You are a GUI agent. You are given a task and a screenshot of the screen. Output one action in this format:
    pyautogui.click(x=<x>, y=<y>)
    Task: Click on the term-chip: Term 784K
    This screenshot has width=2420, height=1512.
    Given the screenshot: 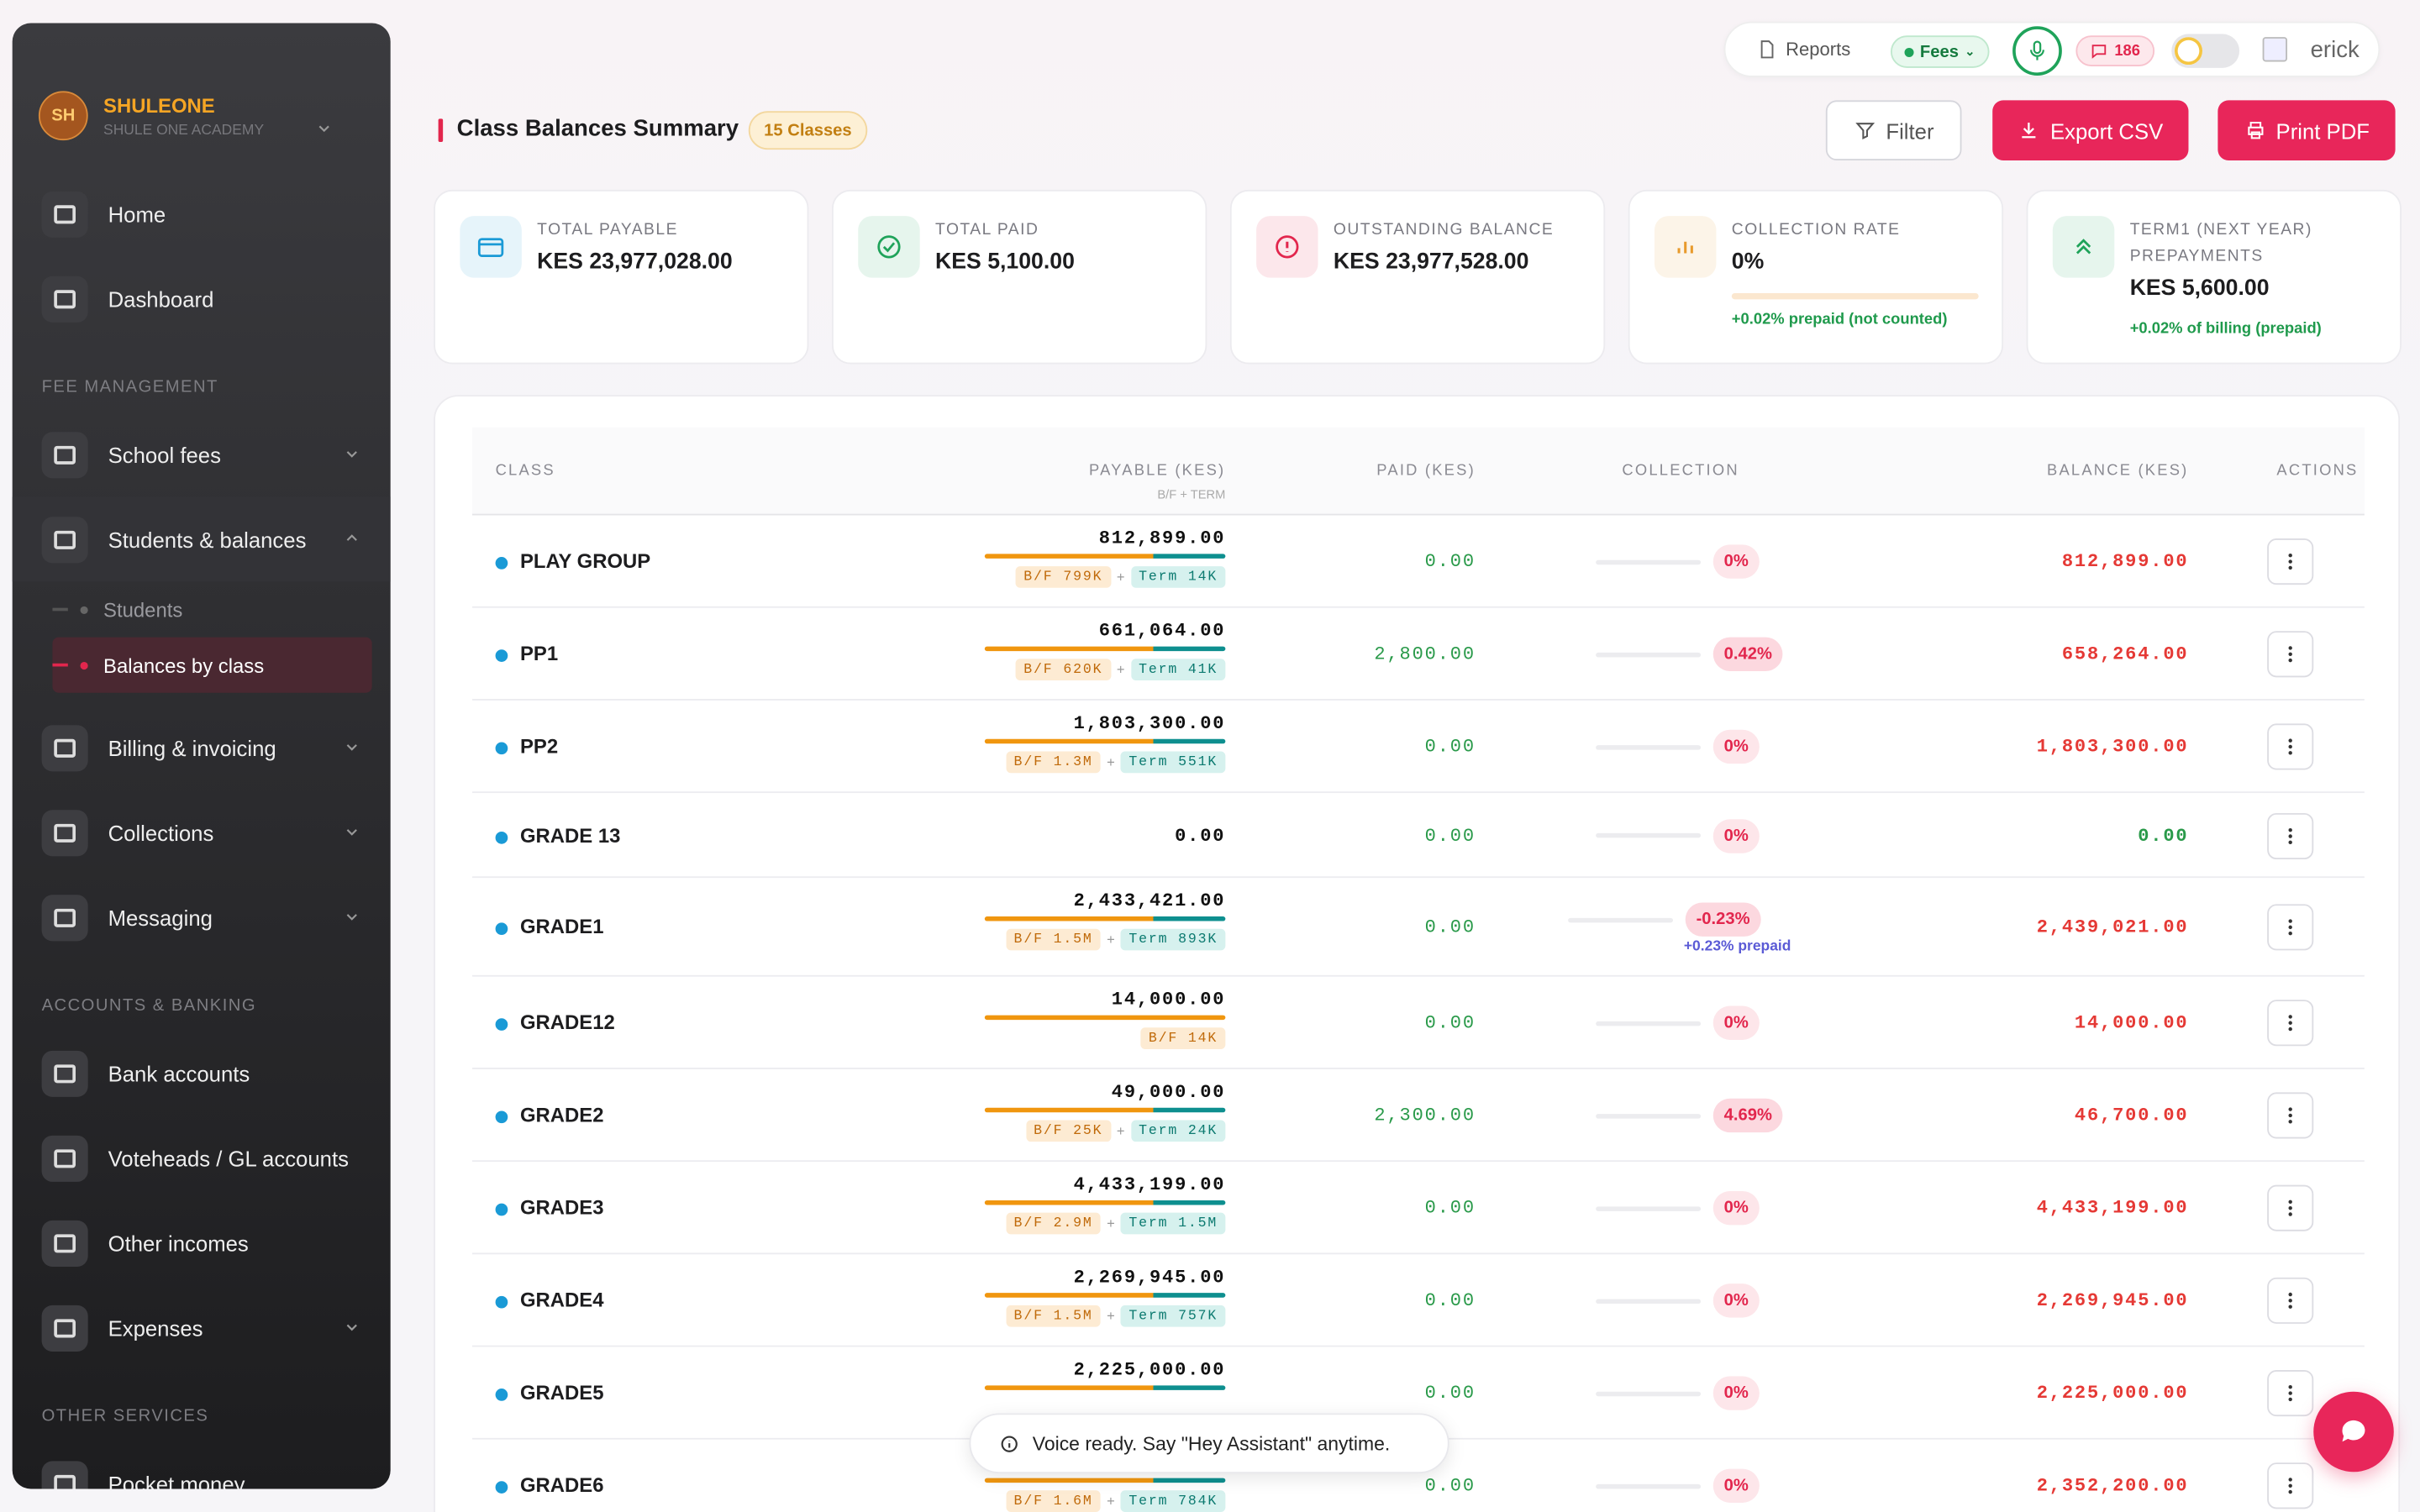 What is the action you would take?
    pyautogui.click(x=1173, y=1501)
    